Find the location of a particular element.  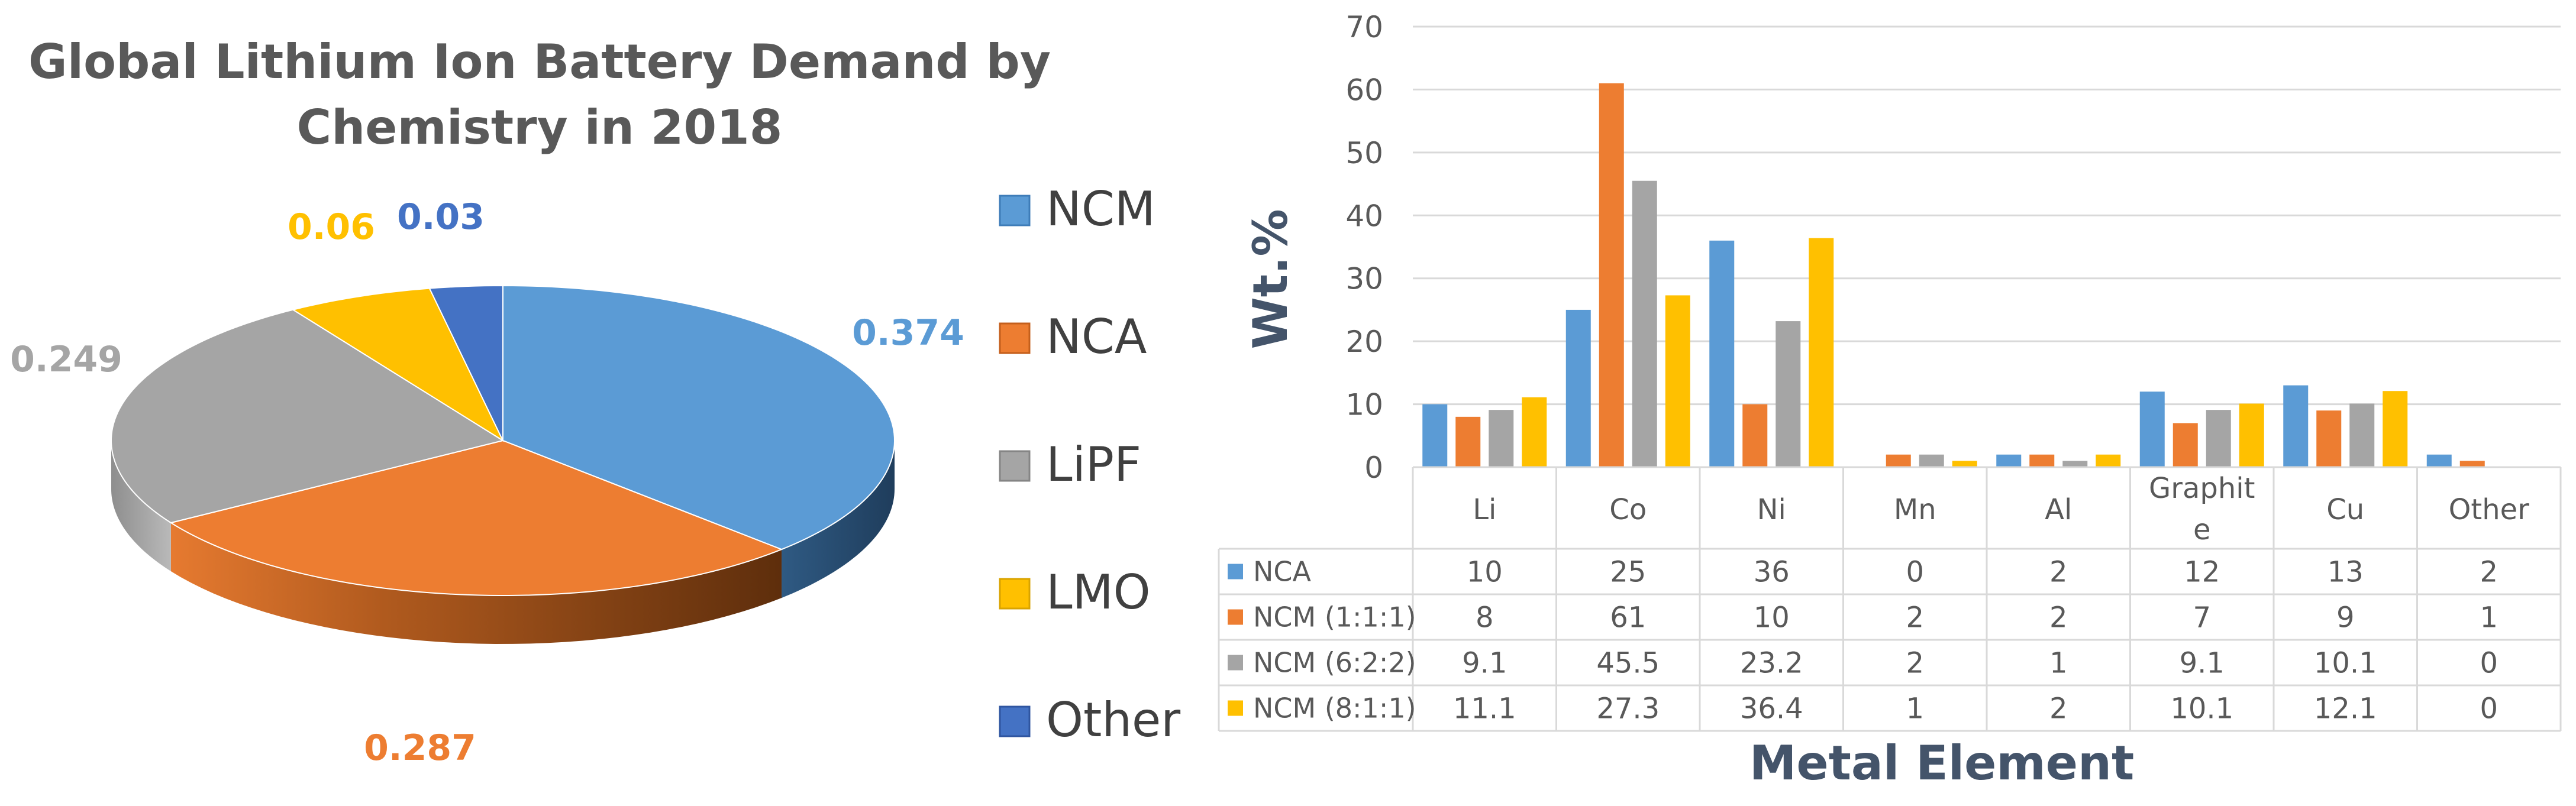

table-cell-nca-graphite: 12 is located at coordinates (2202, 572).